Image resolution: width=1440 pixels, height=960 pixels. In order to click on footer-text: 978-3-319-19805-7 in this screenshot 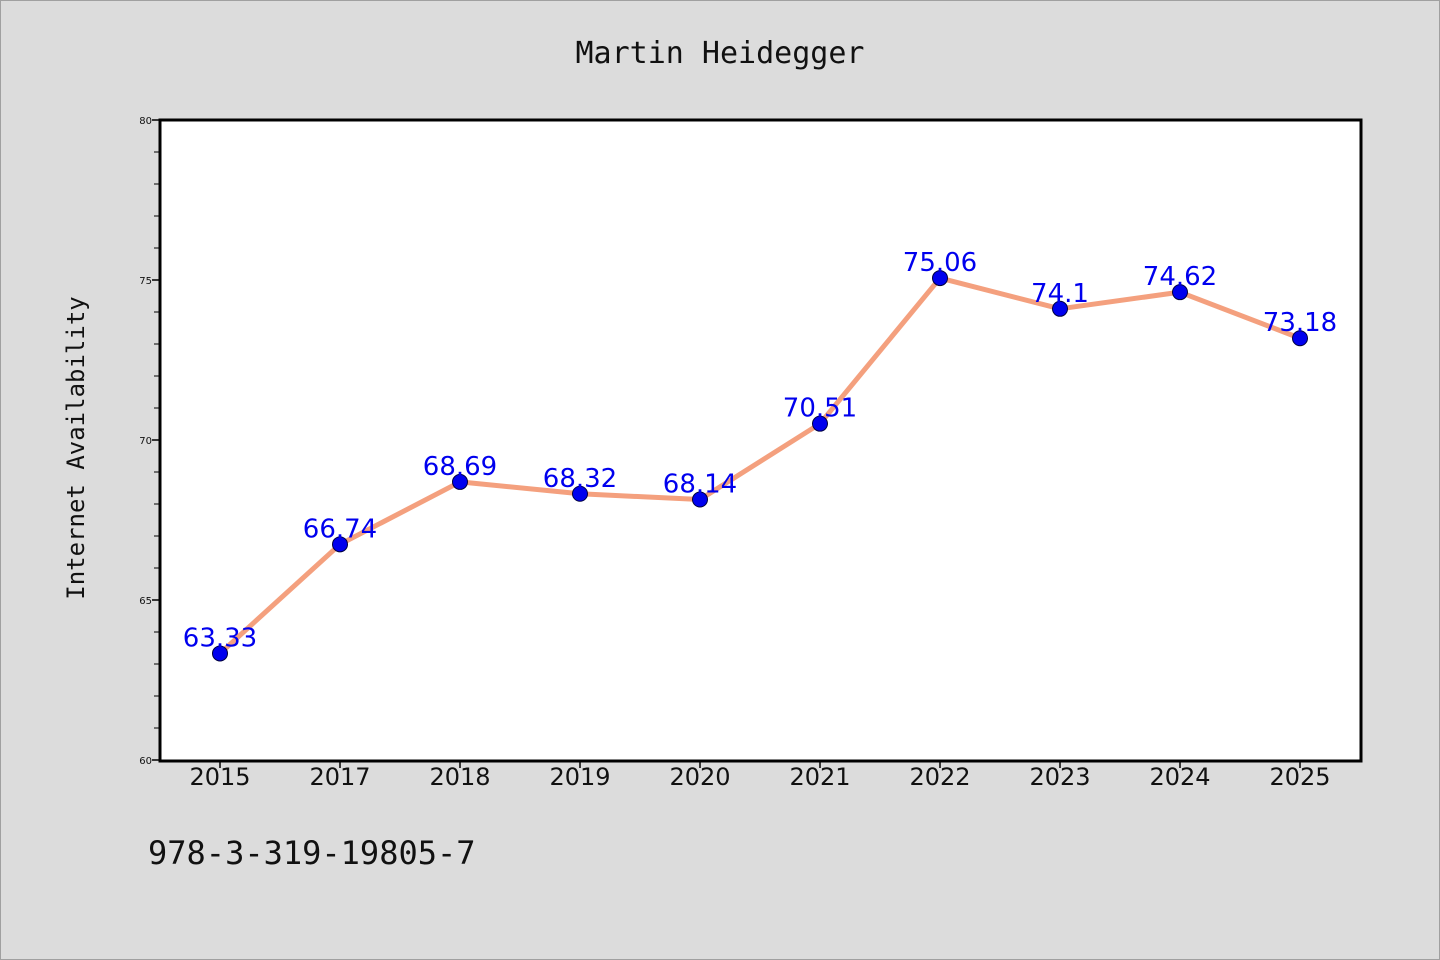, I will do `click(312, 853)`.